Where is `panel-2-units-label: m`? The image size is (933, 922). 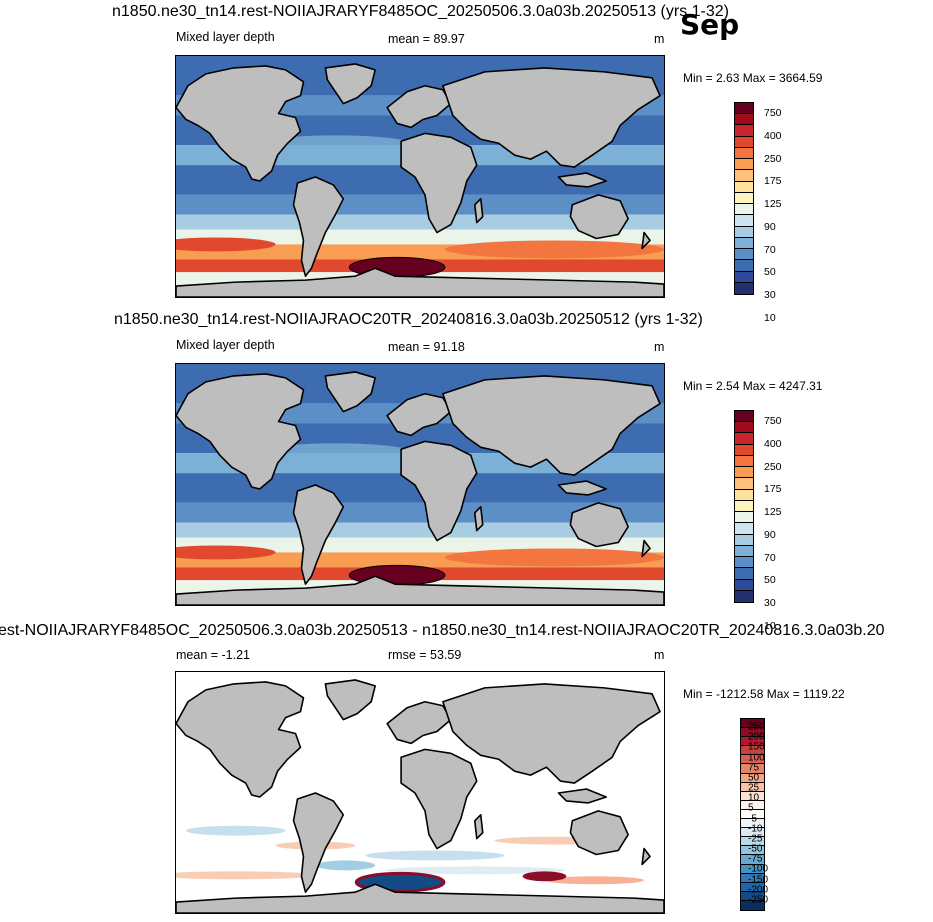 panel-2-units-label: m is located at coordinates (659, 347).